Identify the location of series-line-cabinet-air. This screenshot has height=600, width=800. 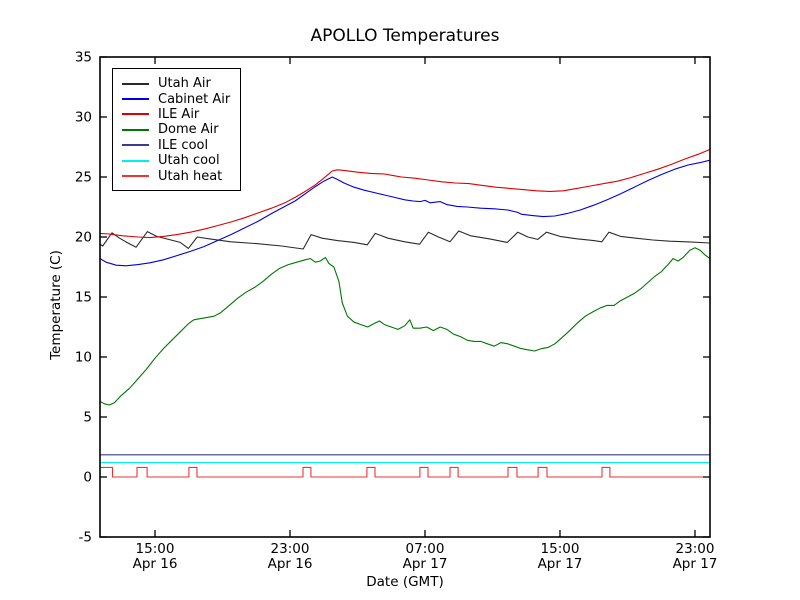
(405, 213).